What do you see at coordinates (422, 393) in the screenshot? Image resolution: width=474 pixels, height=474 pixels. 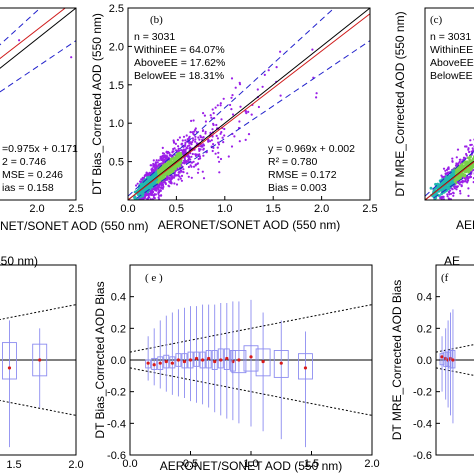 I see `y-tick-label: -0.2` at bounding box center [422, 393].